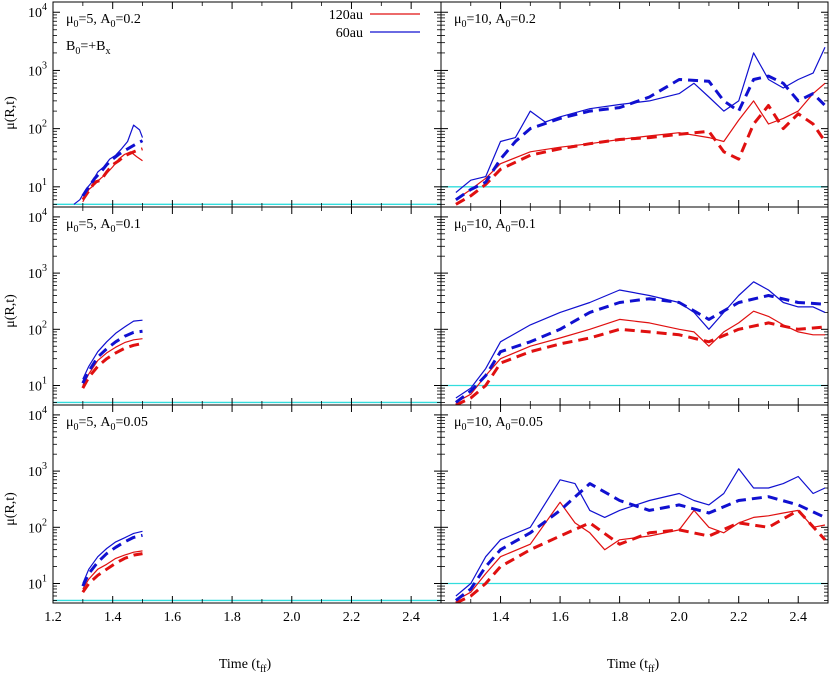  Describe the element at coordinates (92, 46) in the screenshot. I see `note-b-mid: =+B` at that location.